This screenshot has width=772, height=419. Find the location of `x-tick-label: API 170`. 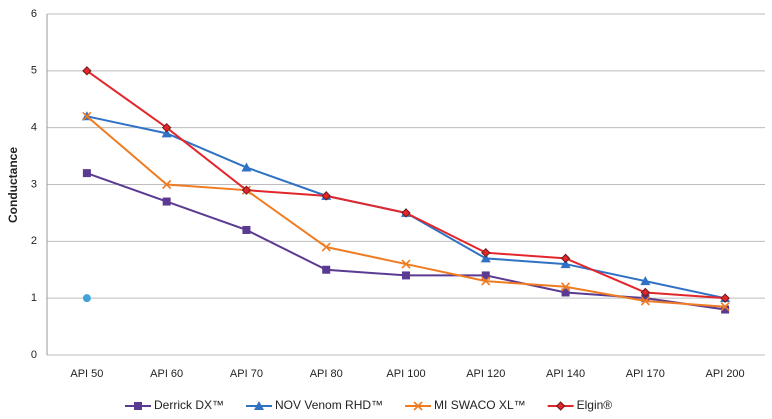

x-tick-label: API 170 is located at coordinates (645, 374).